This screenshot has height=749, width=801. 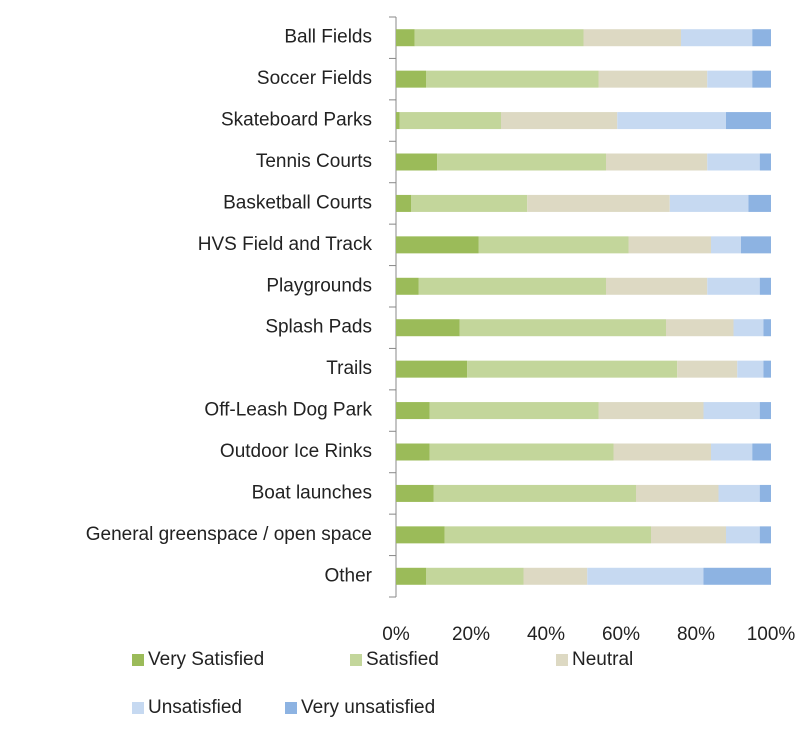 What do you see at coordinates (621, 634) in the screenshot?
I see `x-tick-label: 60%` at bounding box center [621, 634].